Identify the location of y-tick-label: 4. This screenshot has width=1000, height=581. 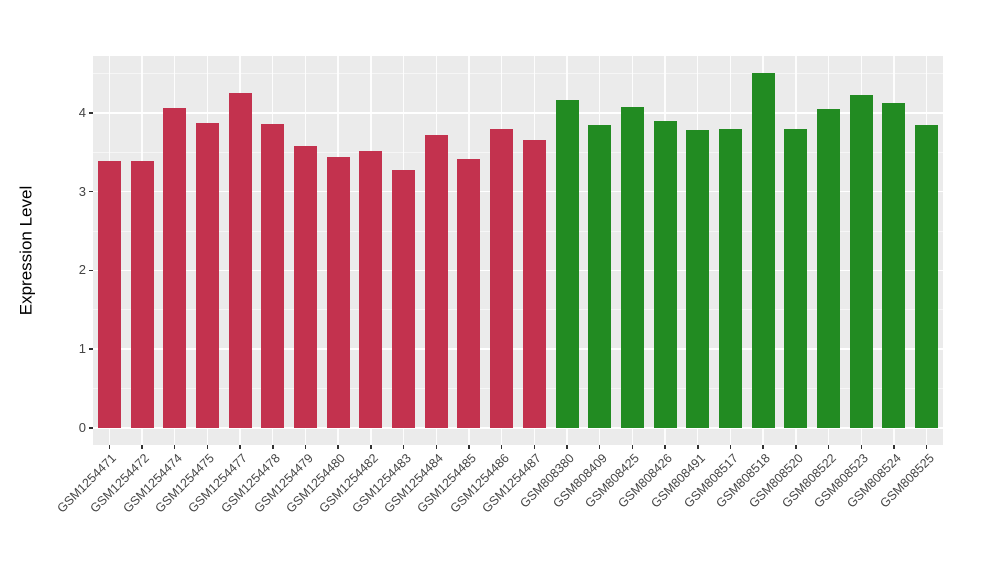
(82, 112).